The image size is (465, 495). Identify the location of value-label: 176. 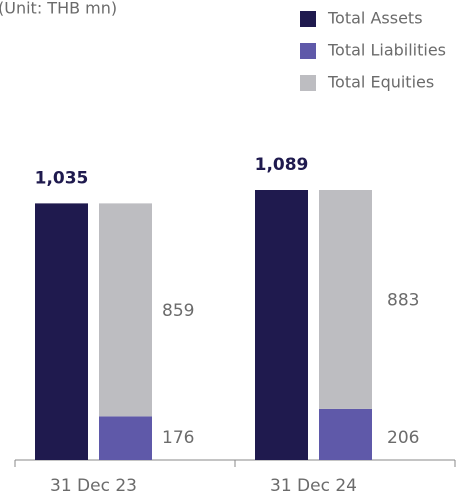
(178, 438).